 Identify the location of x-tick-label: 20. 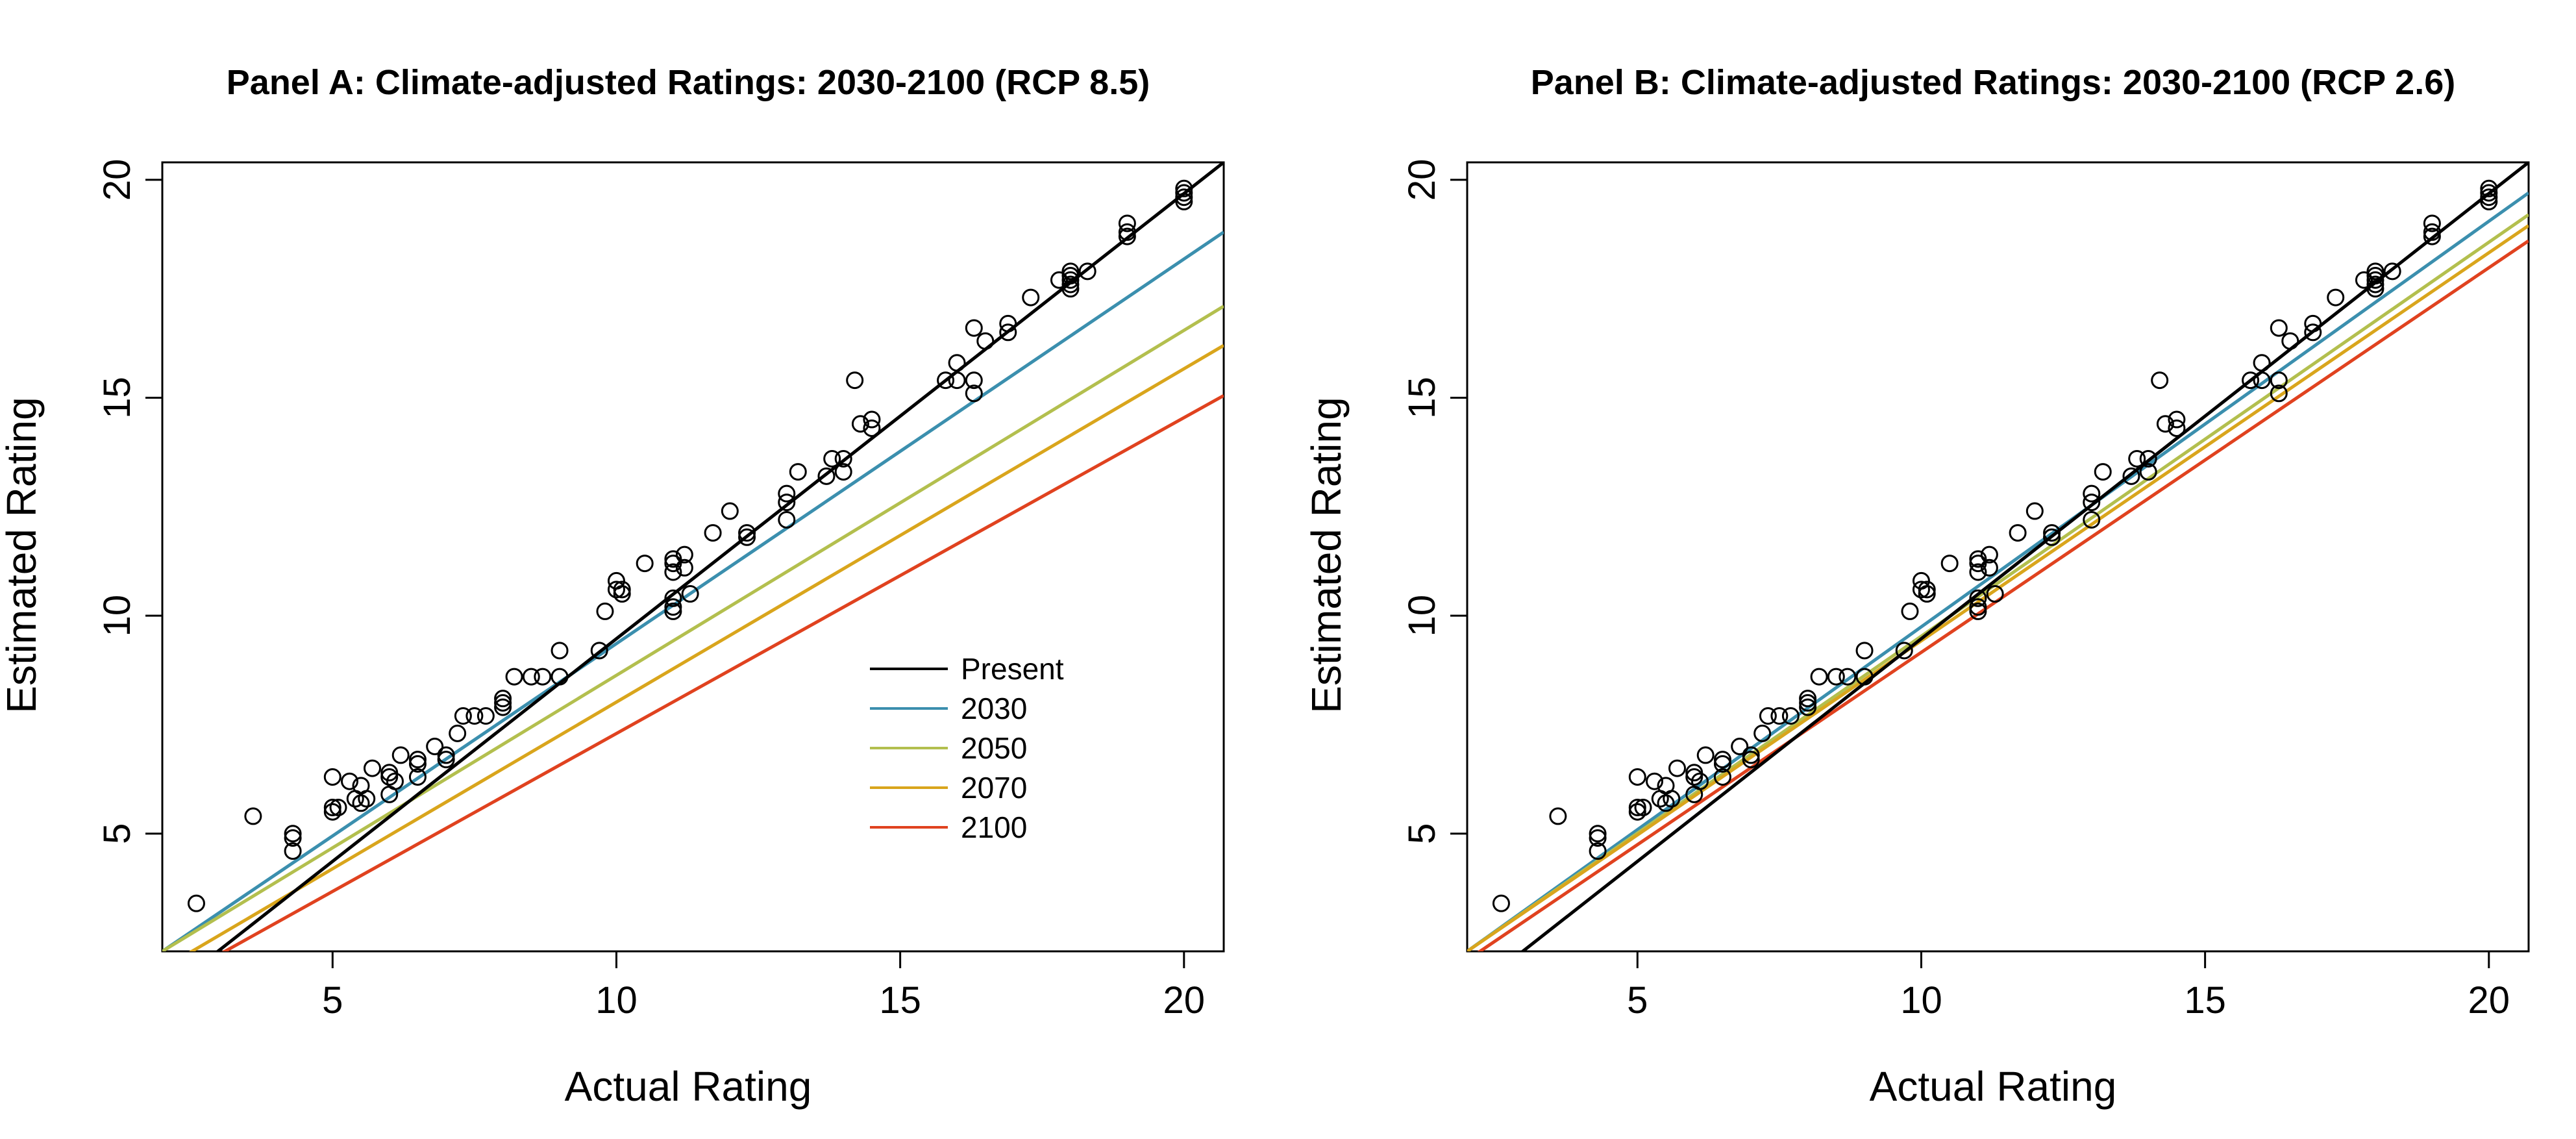
(1184, 1000).